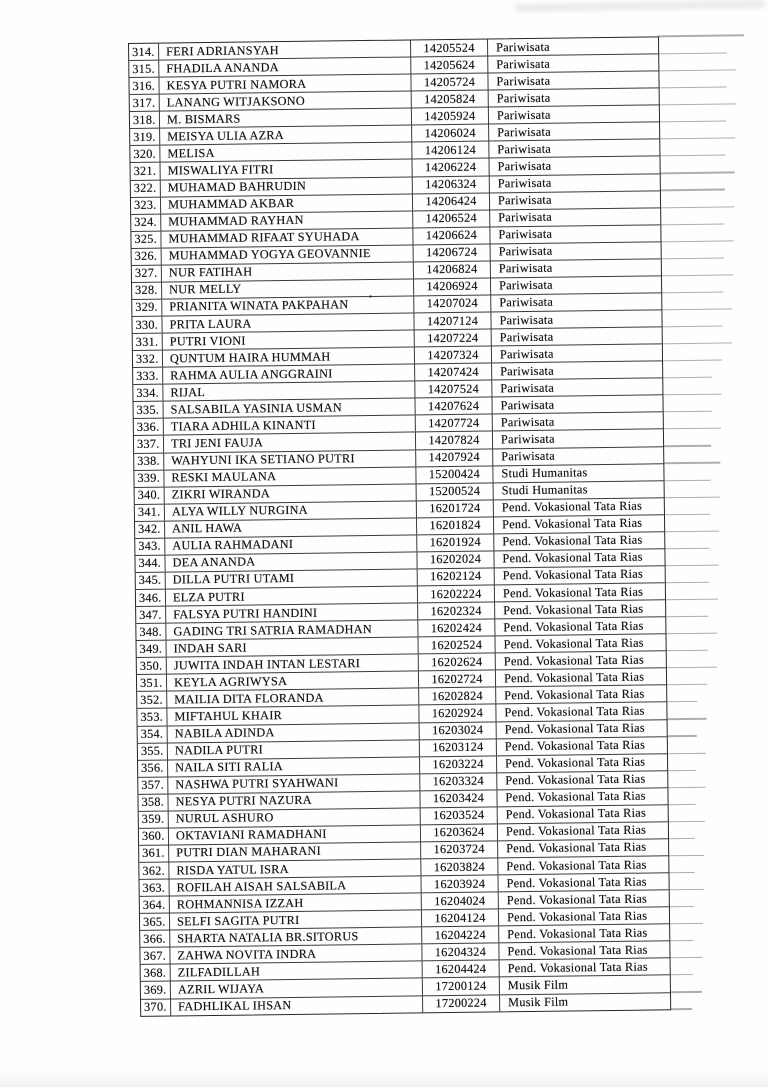 The image size is (768, 1087). Describe the element at coordinates (450, 65) in the screenshot. I see `cell-id: 14205624` at that location.